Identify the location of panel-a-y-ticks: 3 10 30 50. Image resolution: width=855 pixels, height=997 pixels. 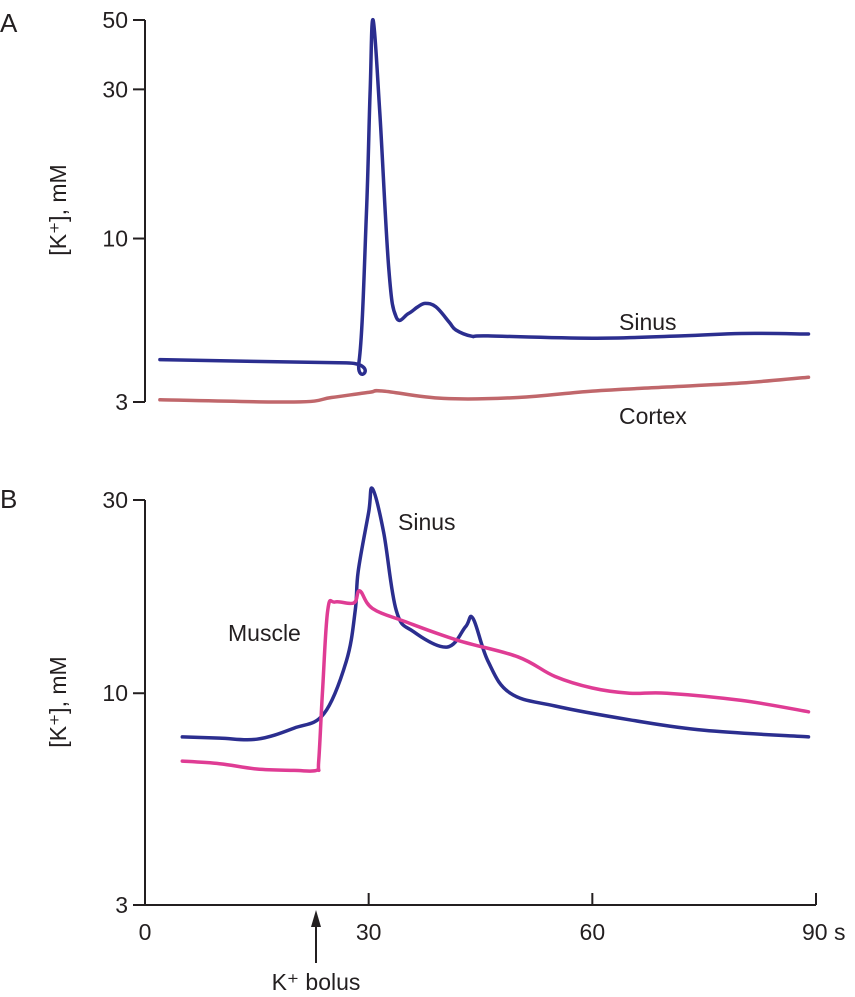
(123, 211).